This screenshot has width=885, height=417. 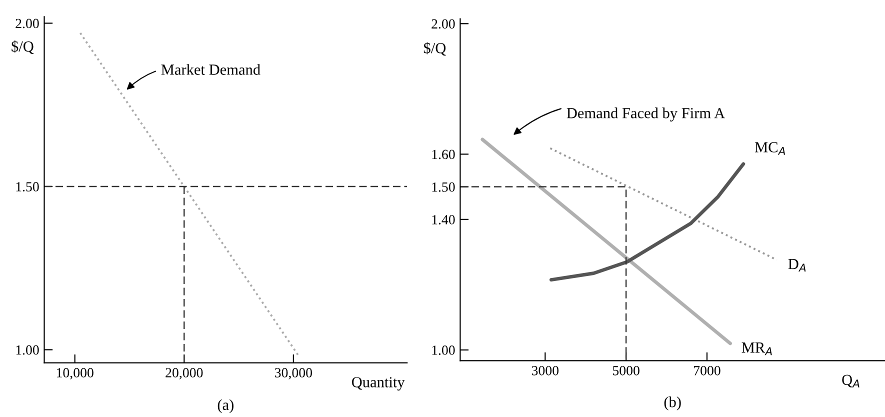 I want to click on y-tick-label: 1.60, so click(x=443, y=155).